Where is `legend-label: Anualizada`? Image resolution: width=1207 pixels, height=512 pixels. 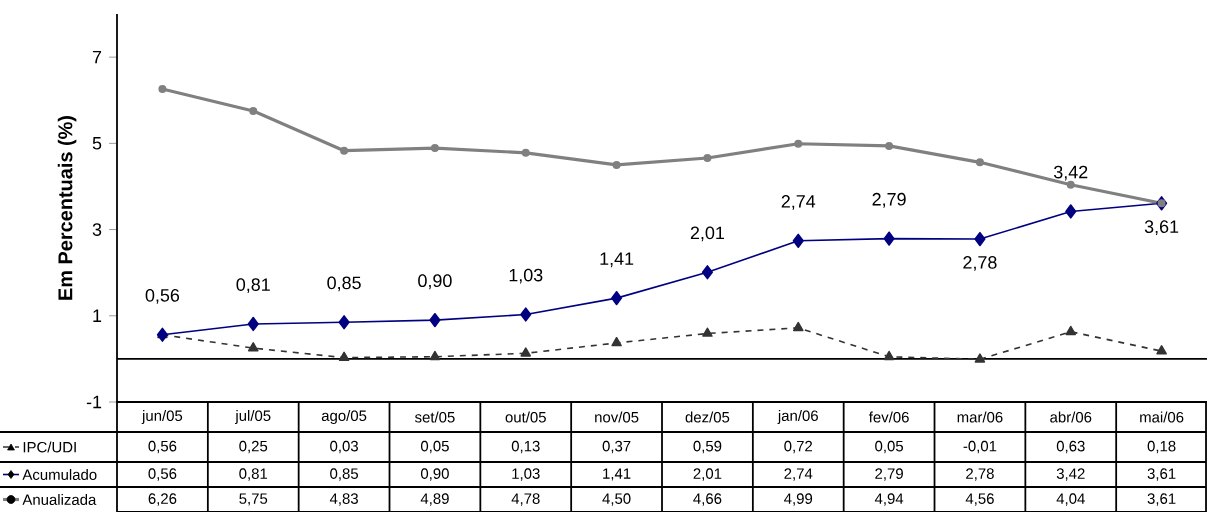 legend-label: Anualizada is located at coordinates (59, 499).